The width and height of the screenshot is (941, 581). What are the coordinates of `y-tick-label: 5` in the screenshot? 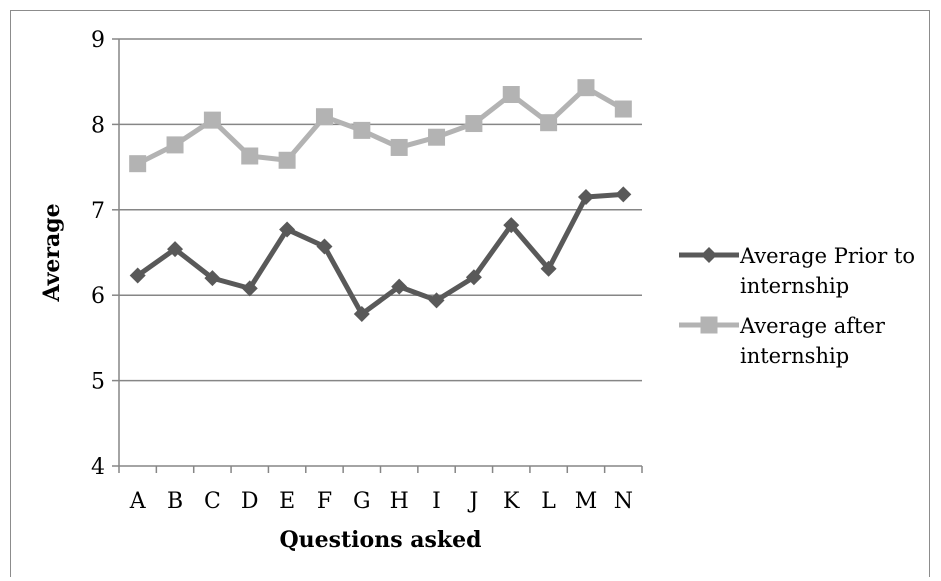 It's located at (98, 382).